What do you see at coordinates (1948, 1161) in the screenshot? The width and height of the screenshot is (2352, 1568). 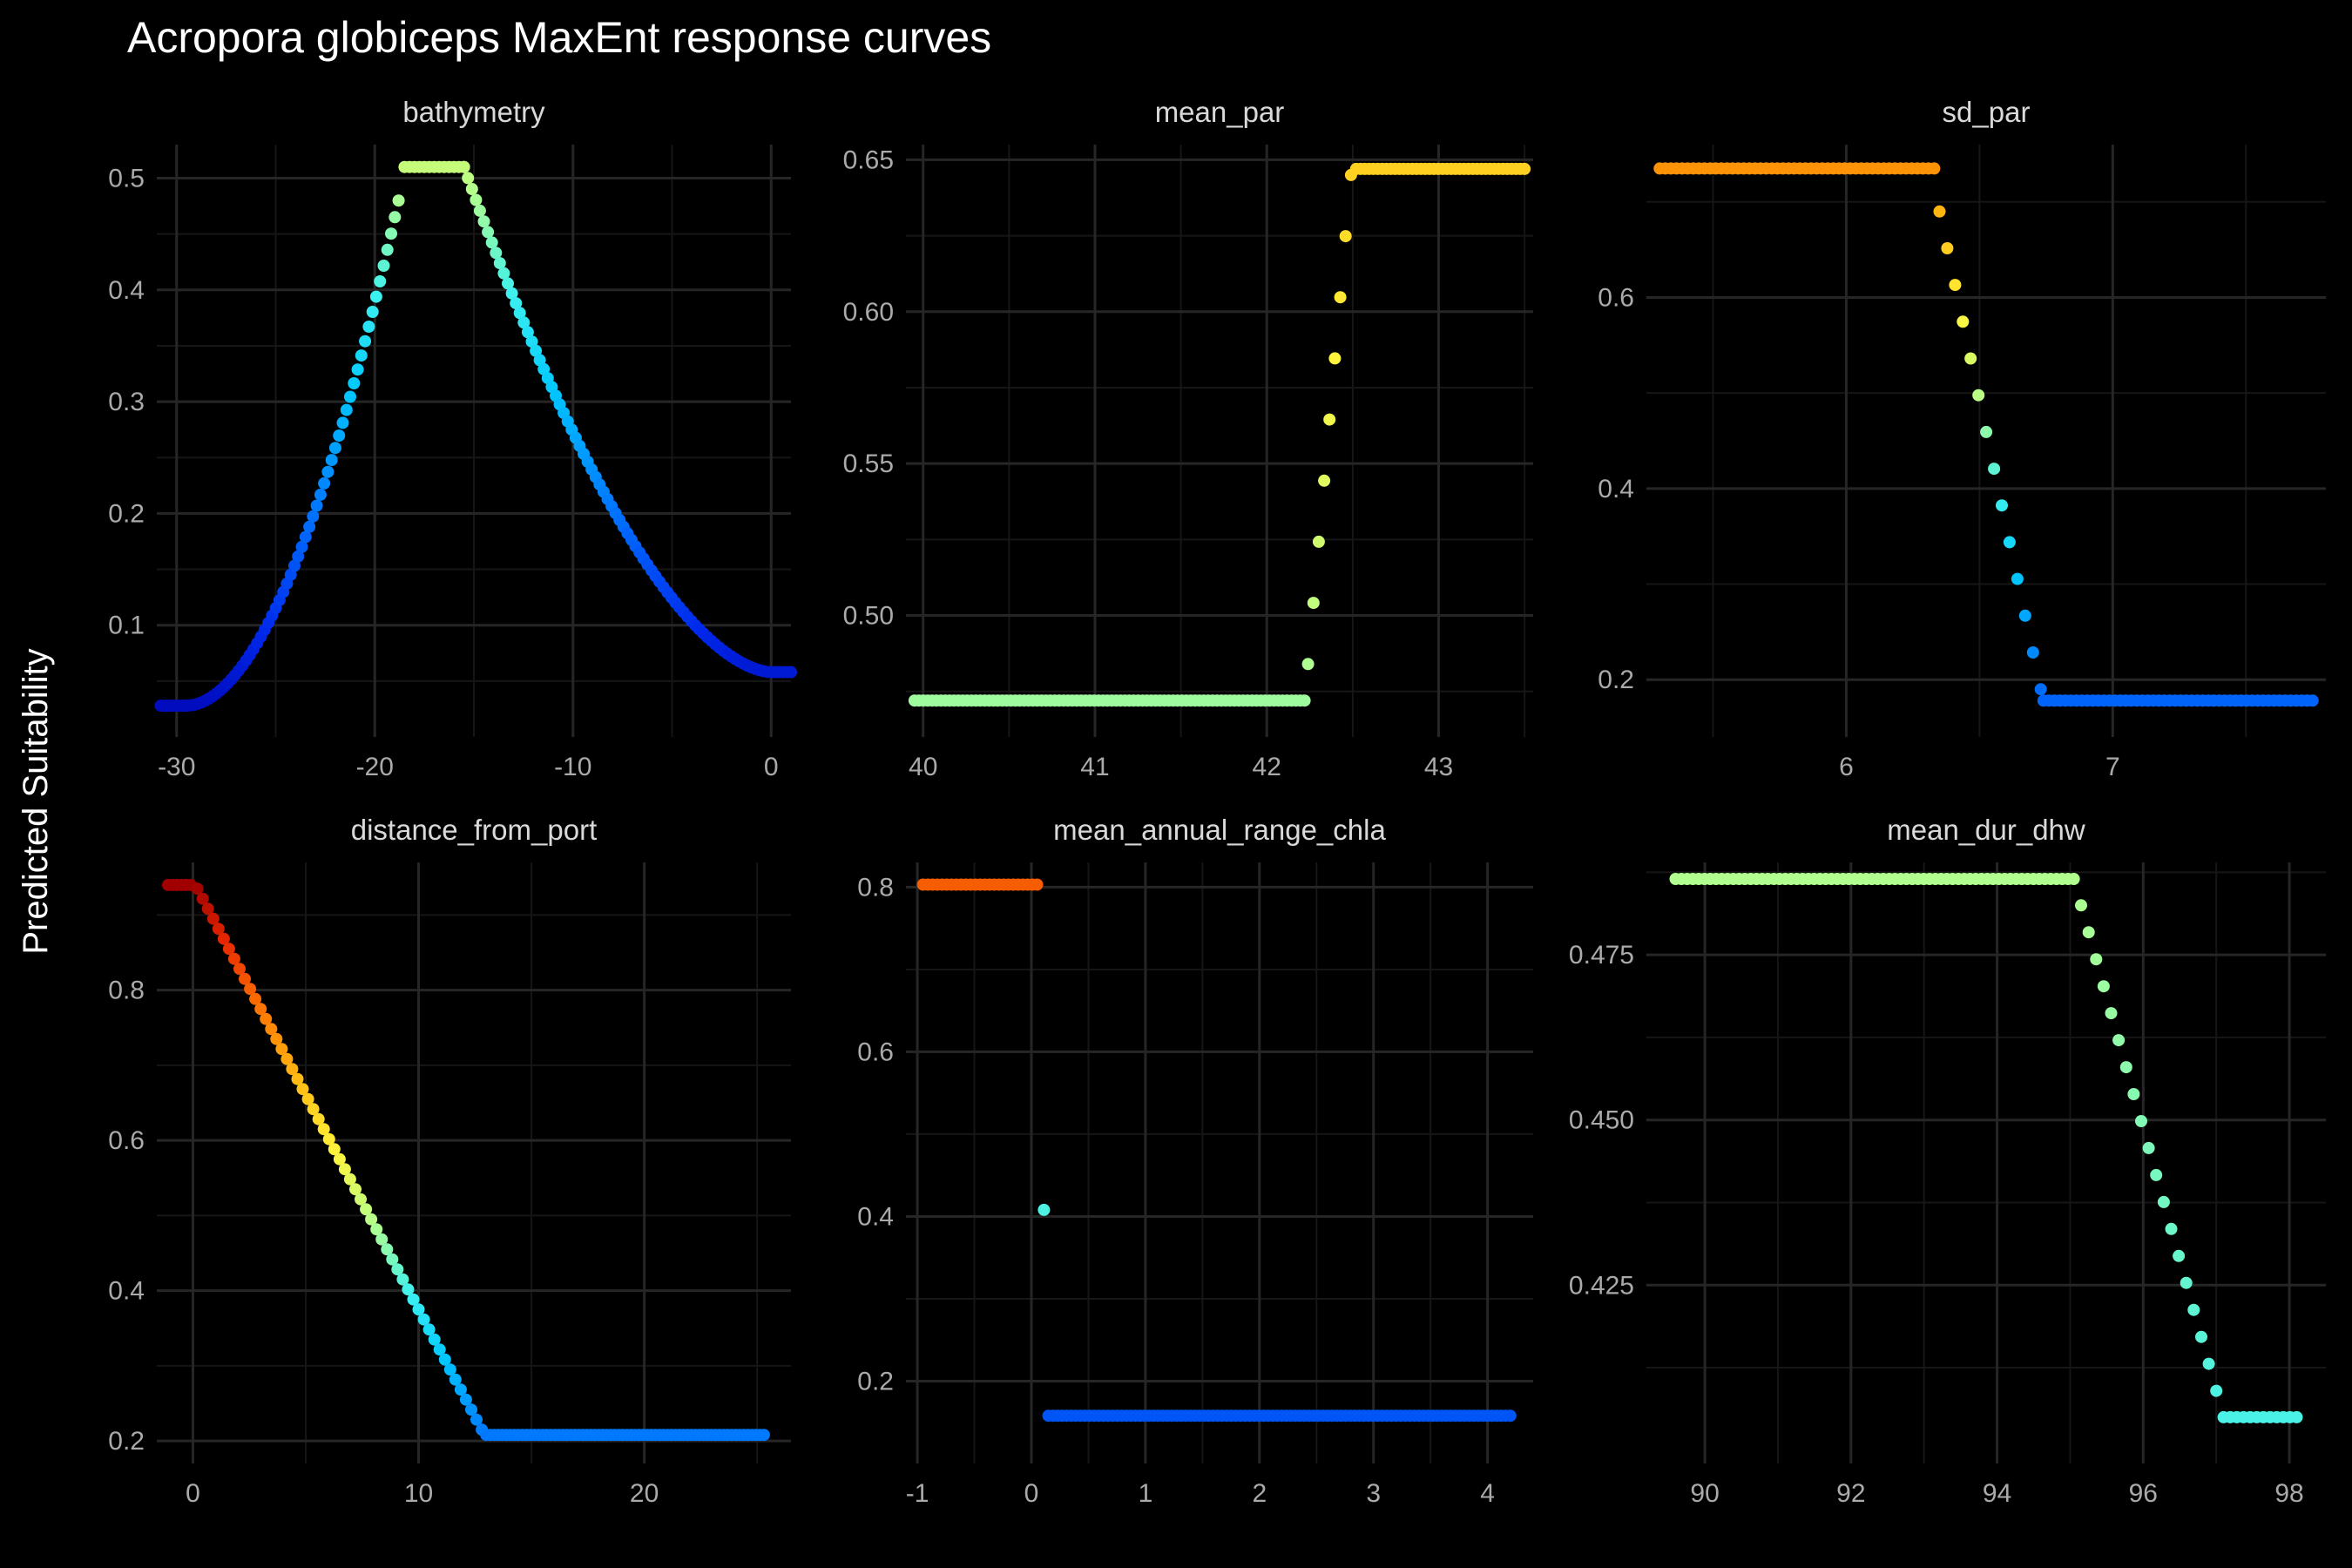 I see `panel-mean_dur_dhw: mean_dur_dhw 90 92 94 96 98 0.425 0.450 0.475` at bounding box center [1948, 1161].